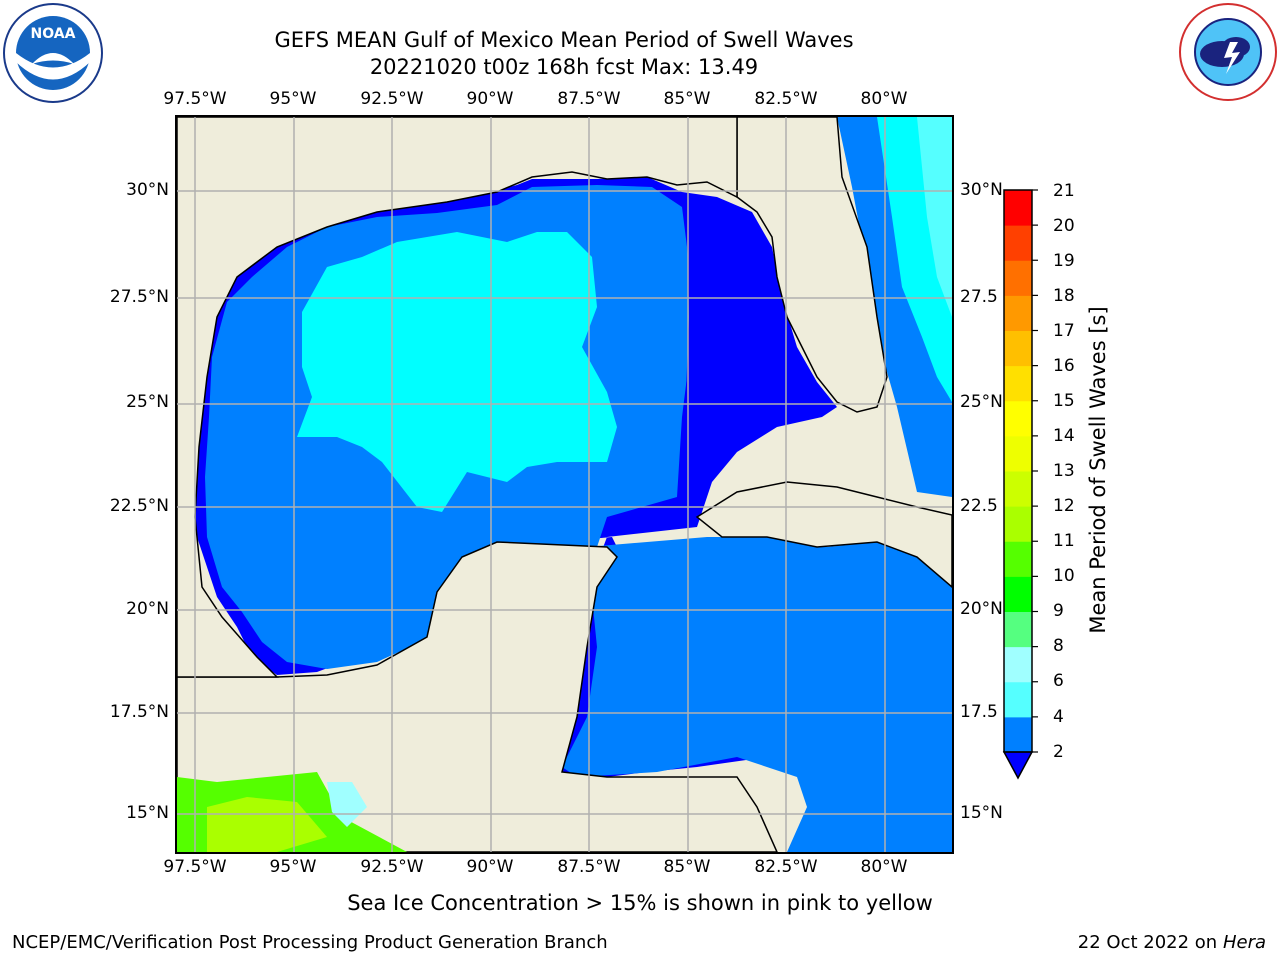 The image size is (1280, 960). I want to click on colorbar-tick: 20, so click(1064, 226).